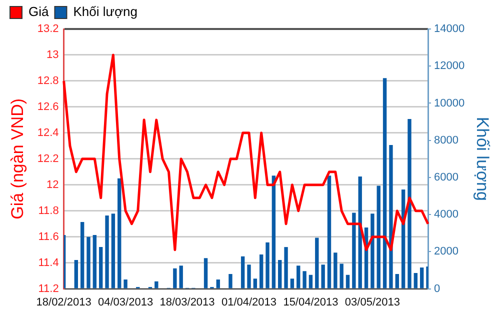  Describe the element at coordinates (446, 252) in the screenshot. I see `y2-tick-label: 2000` at that location.